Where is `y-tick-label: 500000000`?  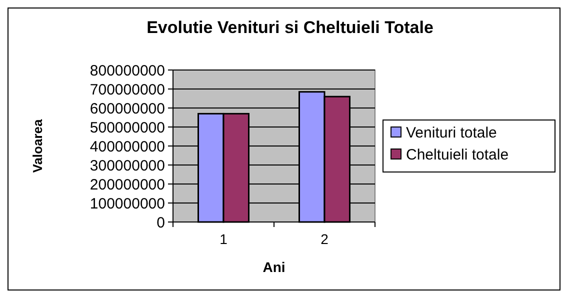
y-tick-label: 500000000 is located at coordinates (127, 127).